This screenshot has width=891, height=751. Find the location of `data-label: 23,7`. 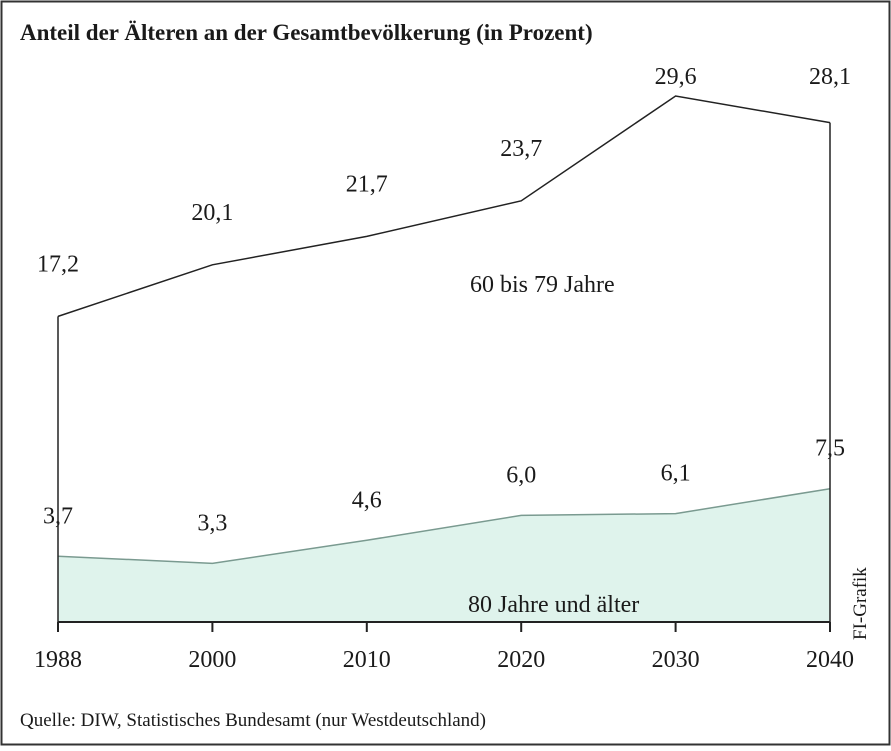

data-label: 23,7 is located at coordinates (521, 149).